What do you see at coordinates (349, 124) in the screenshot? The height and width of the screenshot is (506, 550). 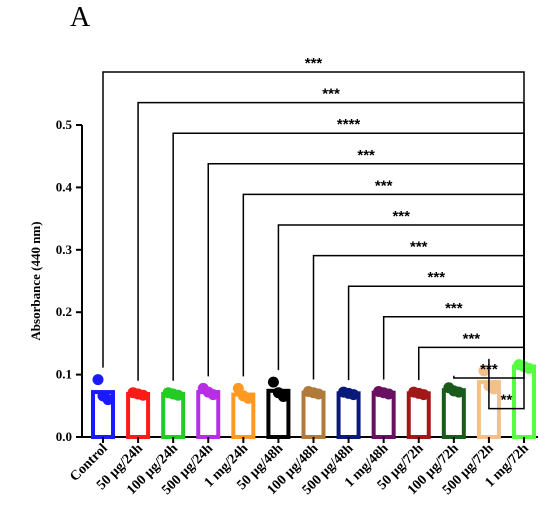 I see `significance-label: ****` at bounding box center [349, 124].